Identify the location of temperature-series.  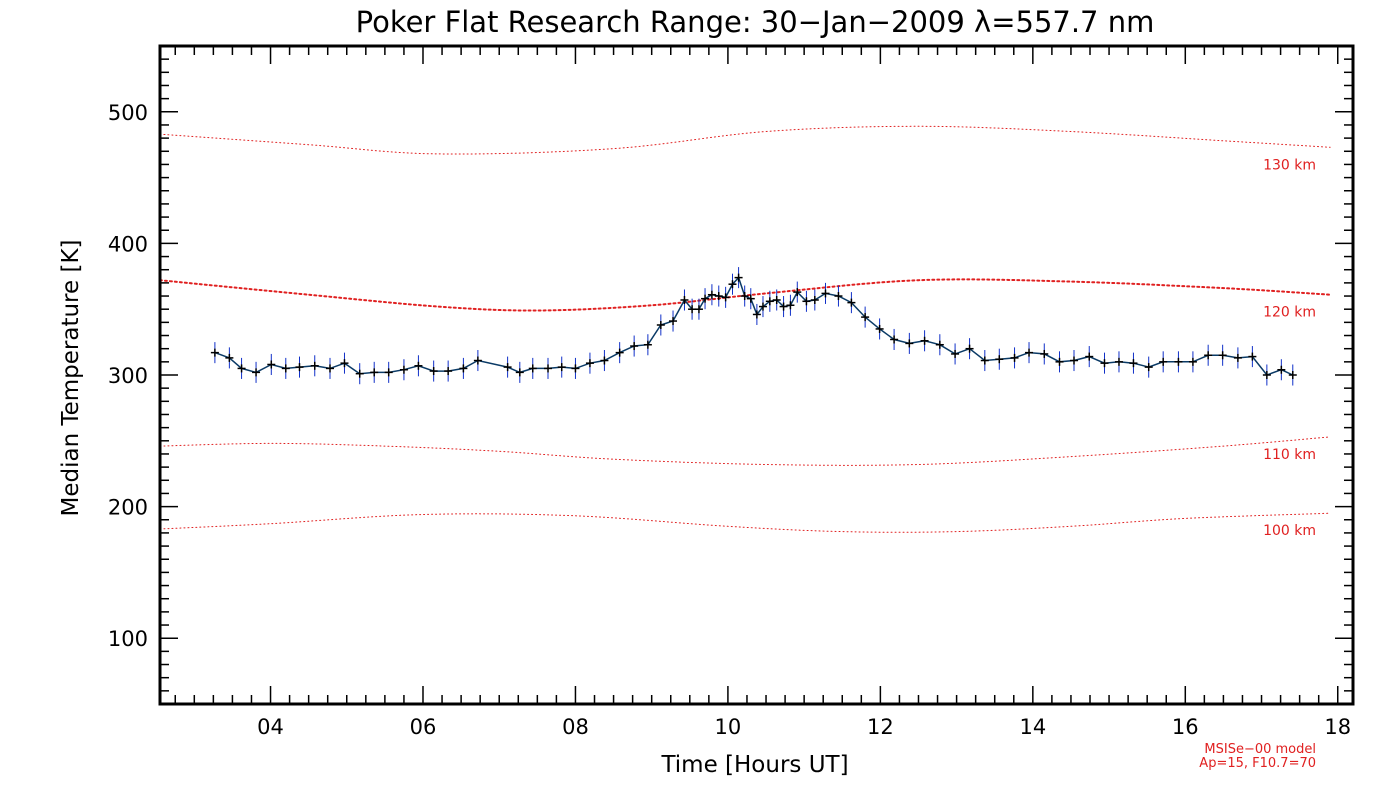
(753, 326).